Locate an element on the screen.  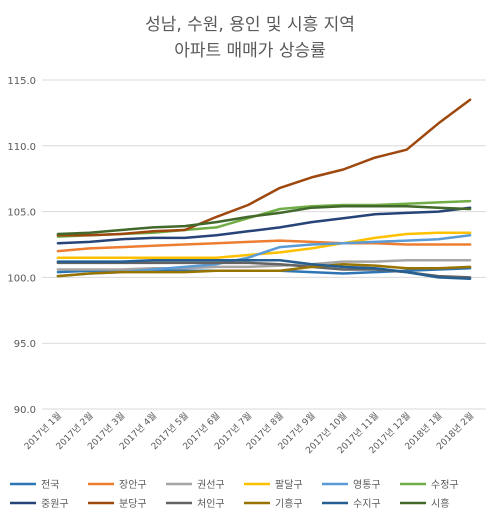
y-tick-label: 110.0 is located at coordinates (21, 147).